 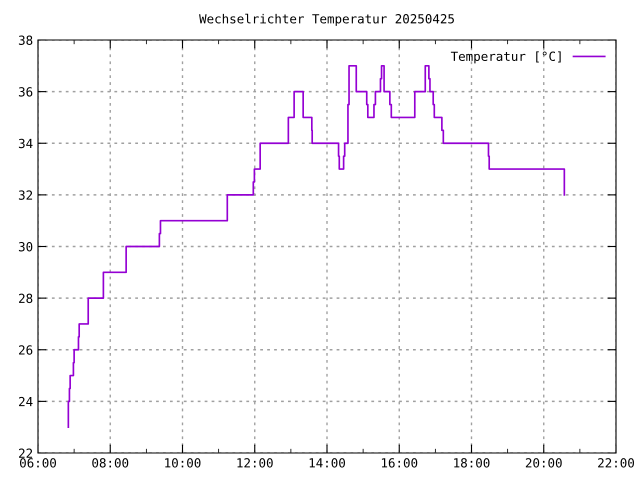 I want to click on legend-label: Temperatur [°C], so click(x=505, y=57).